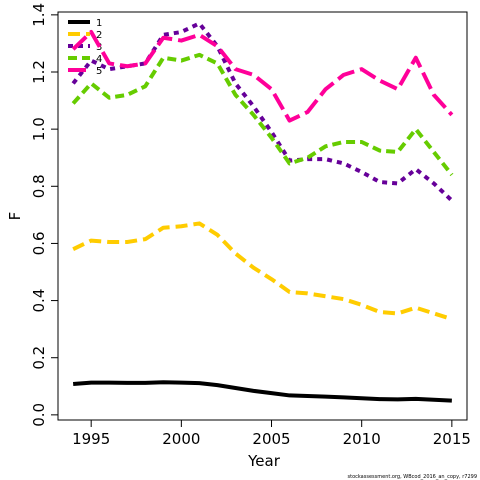 The height and width of the screenshot is (480, 480). Describe the element at coordinates (181, 439) in the screenshot. I see `x-tick-label: 2000` at that location.